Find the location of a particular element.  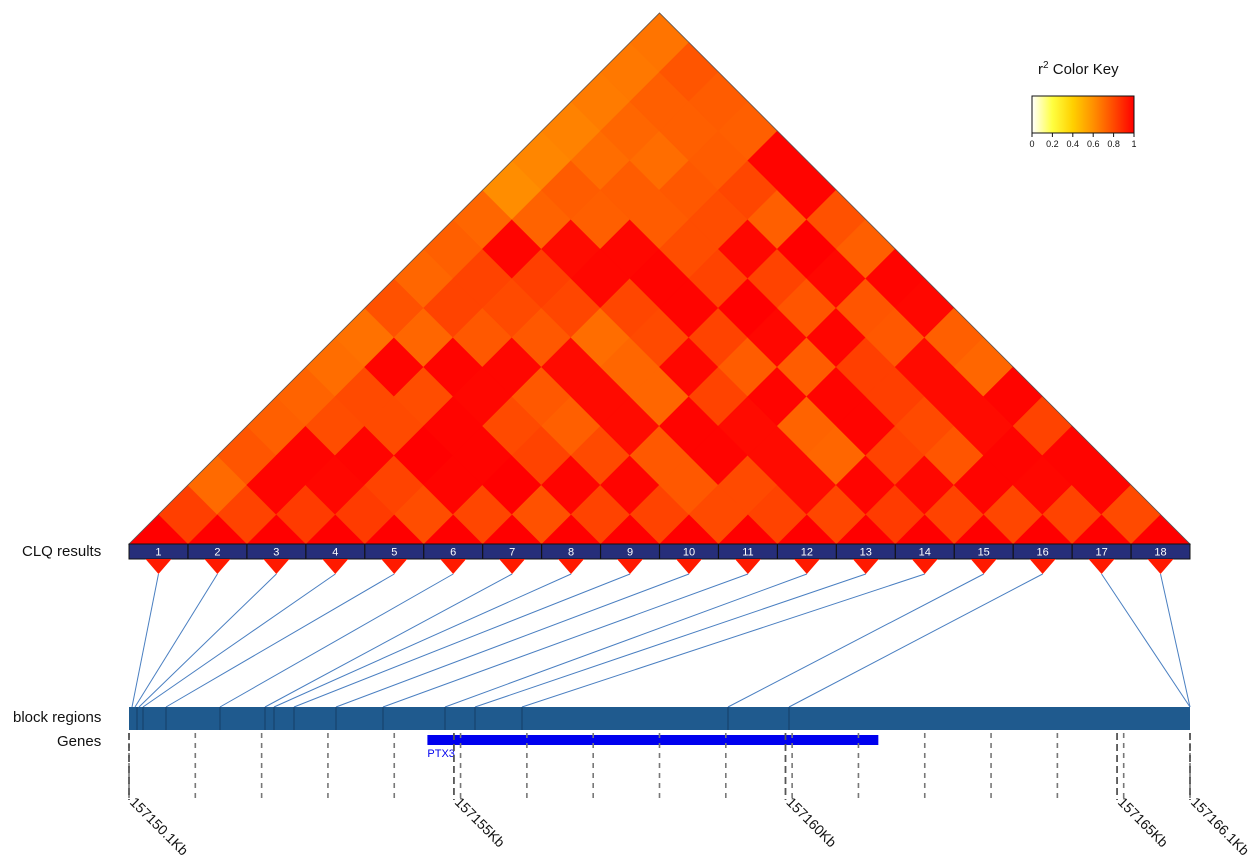

clq-block-label: 6 is located at coordinates (453, 553).